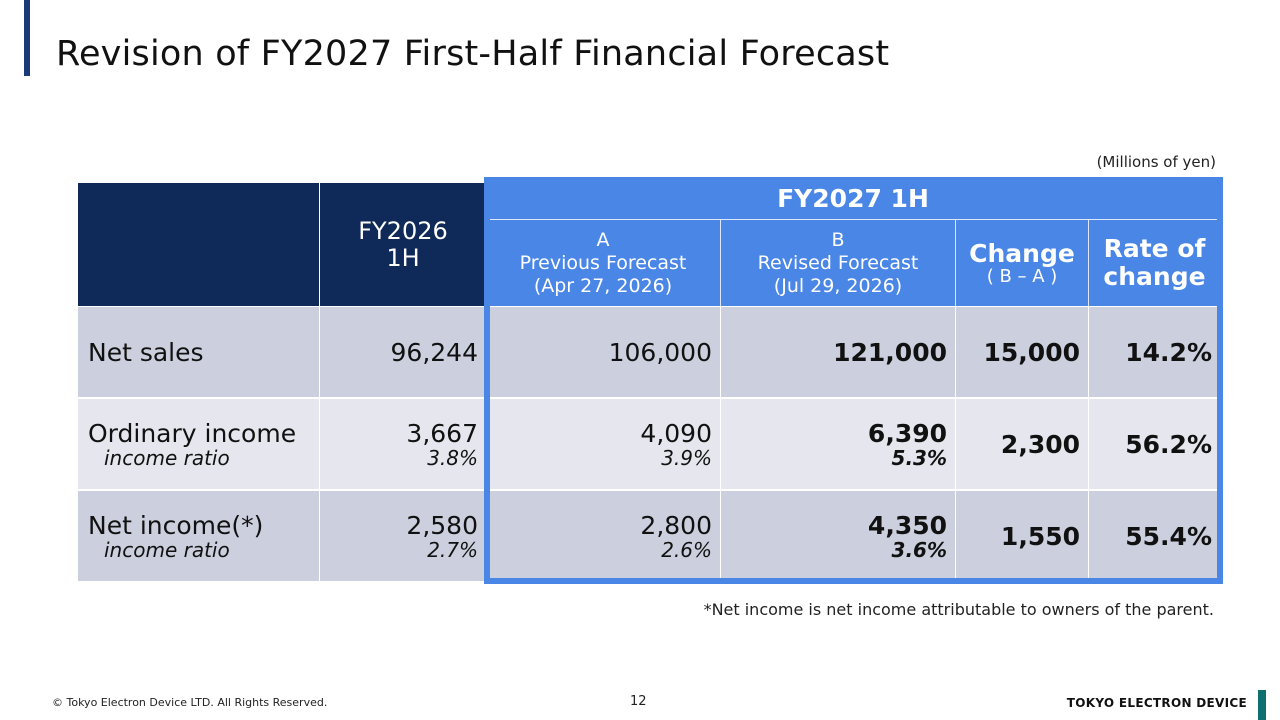 The width and height of the screenshot is (1280, 720). I want to click on cell-ratio: 5.3%, so click(919, 457).